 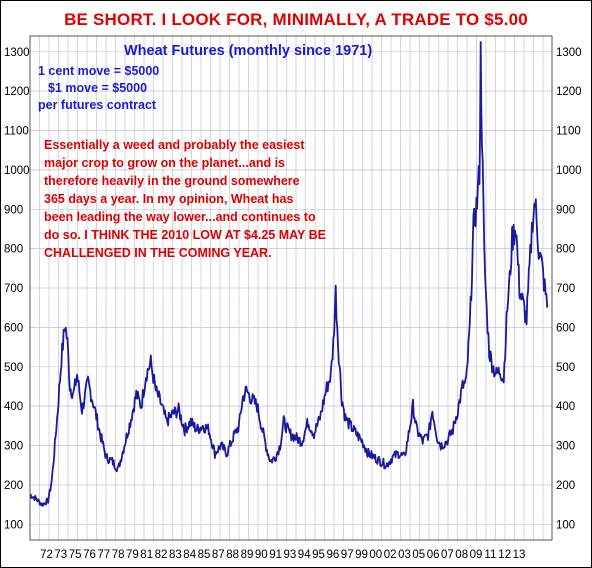 What do you see at coordinates (275, 555) in the screenshot?
I see `x-tick-label: 91` at bounding box center [275, 555].